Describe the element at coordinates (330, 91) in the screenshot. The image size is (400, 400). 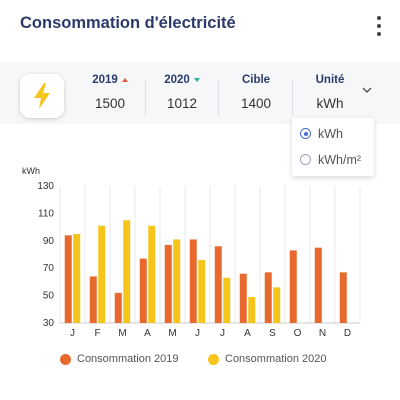
I see `unit-select: Unité kWh` at that location.